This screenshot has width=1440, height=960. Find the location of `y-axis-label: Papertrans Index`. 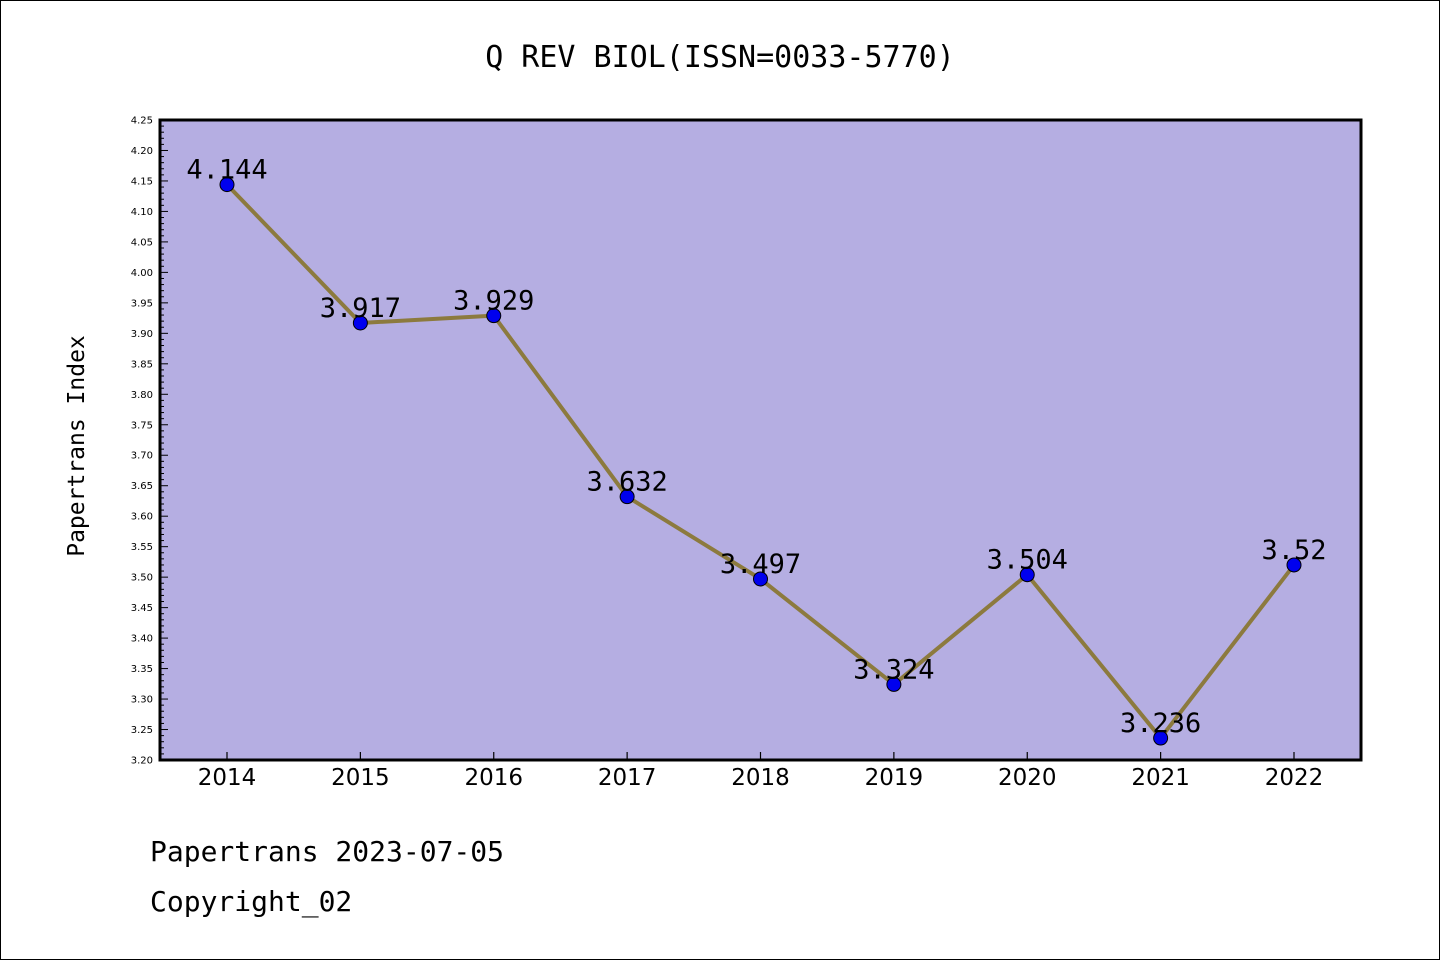

y-axis-label: Papertrans Index is located at coordinates (77, 446).